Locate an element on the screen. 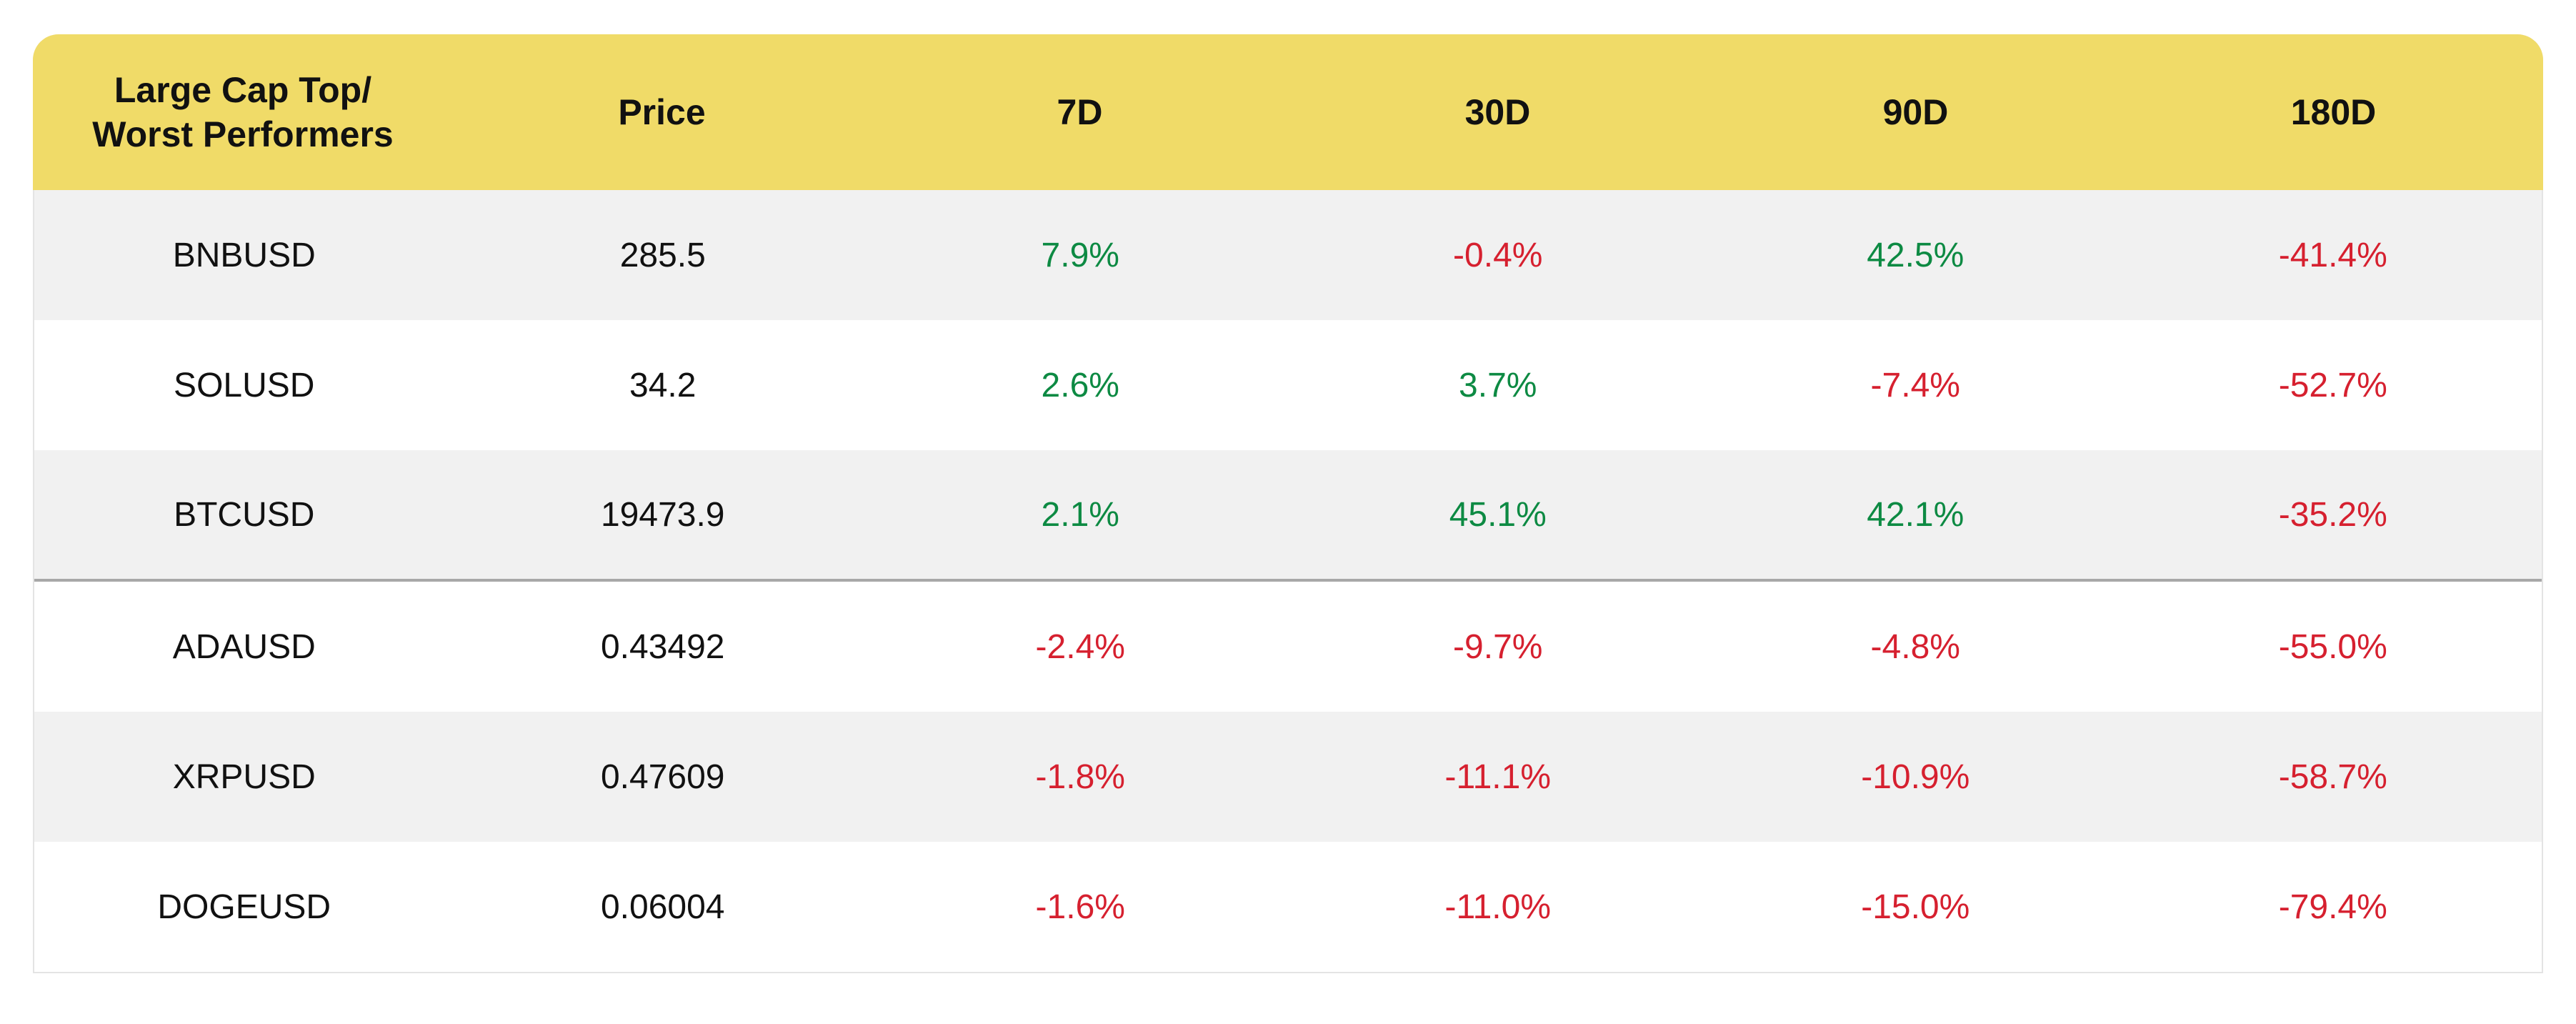 This screenshot has width=2576, height=1024. table-row: BTCUSD 19473.9 2.1% 45.1% 42.1% -35.2% is located at coordinates (1288, 516).